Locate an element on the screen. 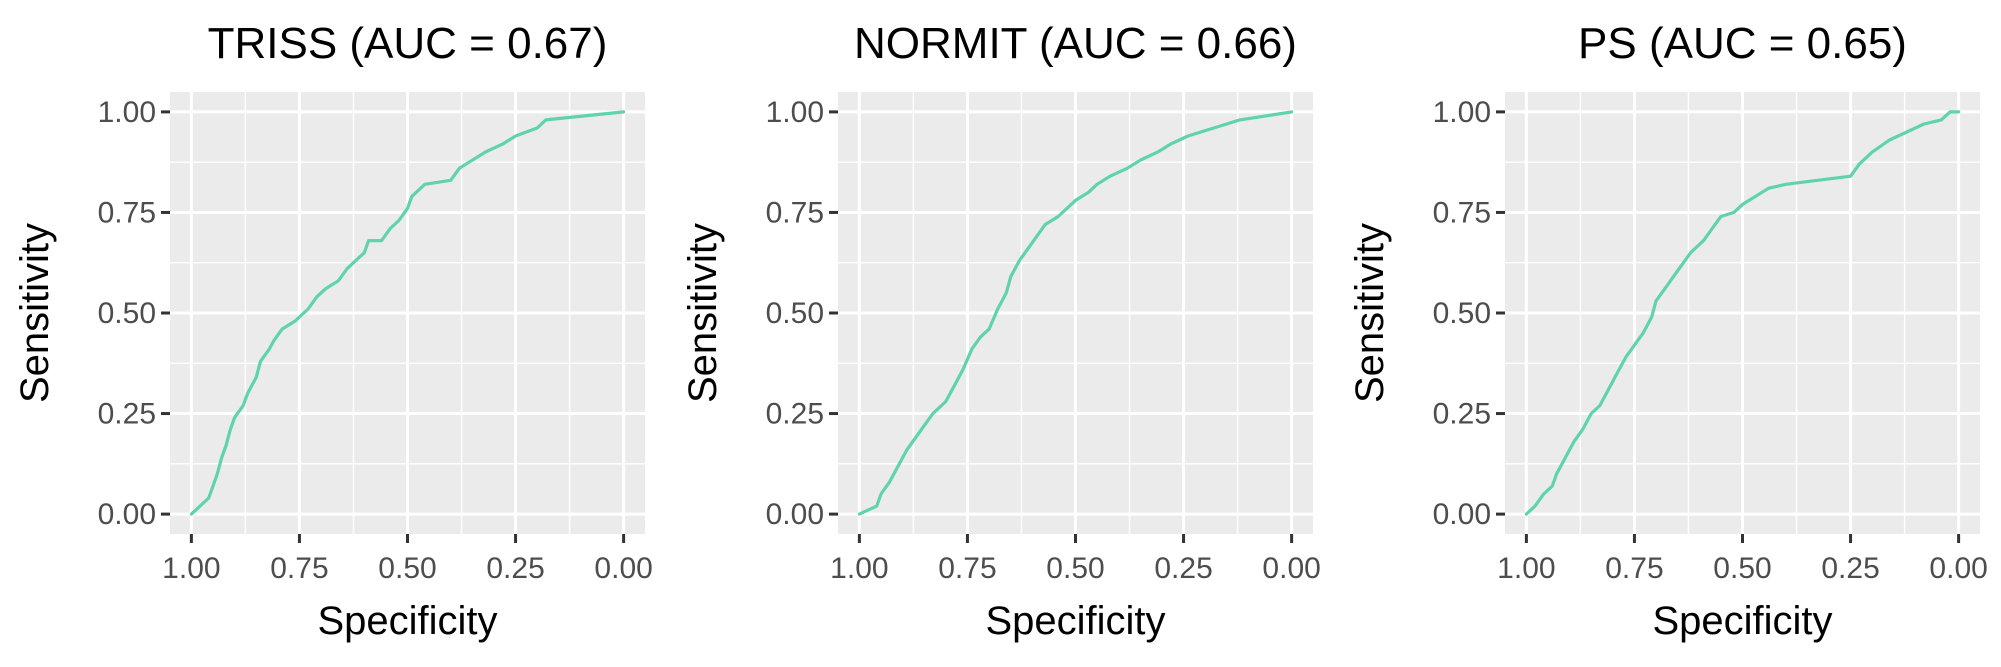 The image size is (2001, 667). chart-title: NORMIT (AUC = 0.66) is located at coordinates (1075, 43).